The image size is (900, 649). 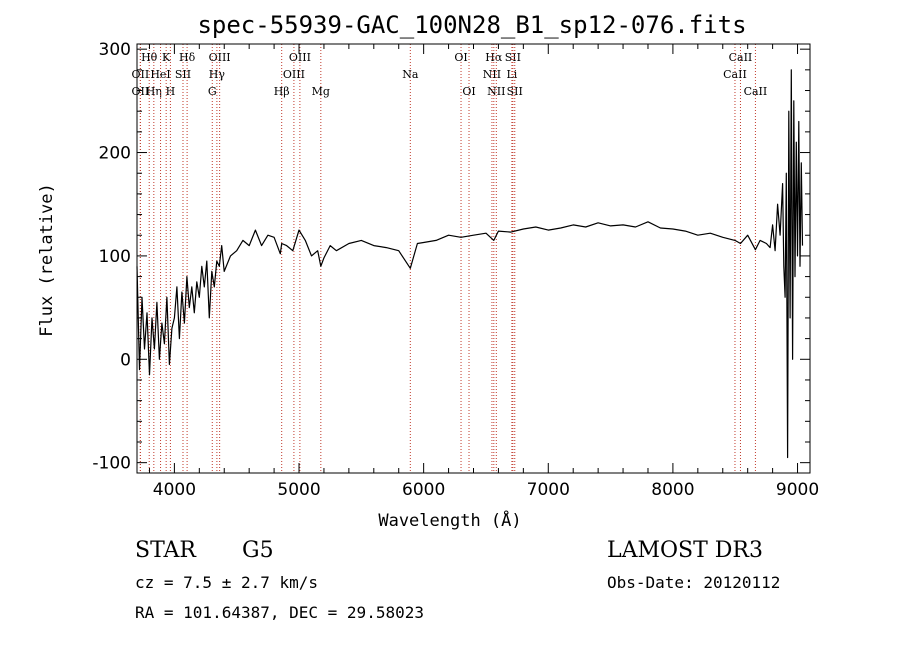 What do you see at coordinates (460, 57) in the screenshot?
I see `line-label-17: OI` at bounding box center [460, 57].